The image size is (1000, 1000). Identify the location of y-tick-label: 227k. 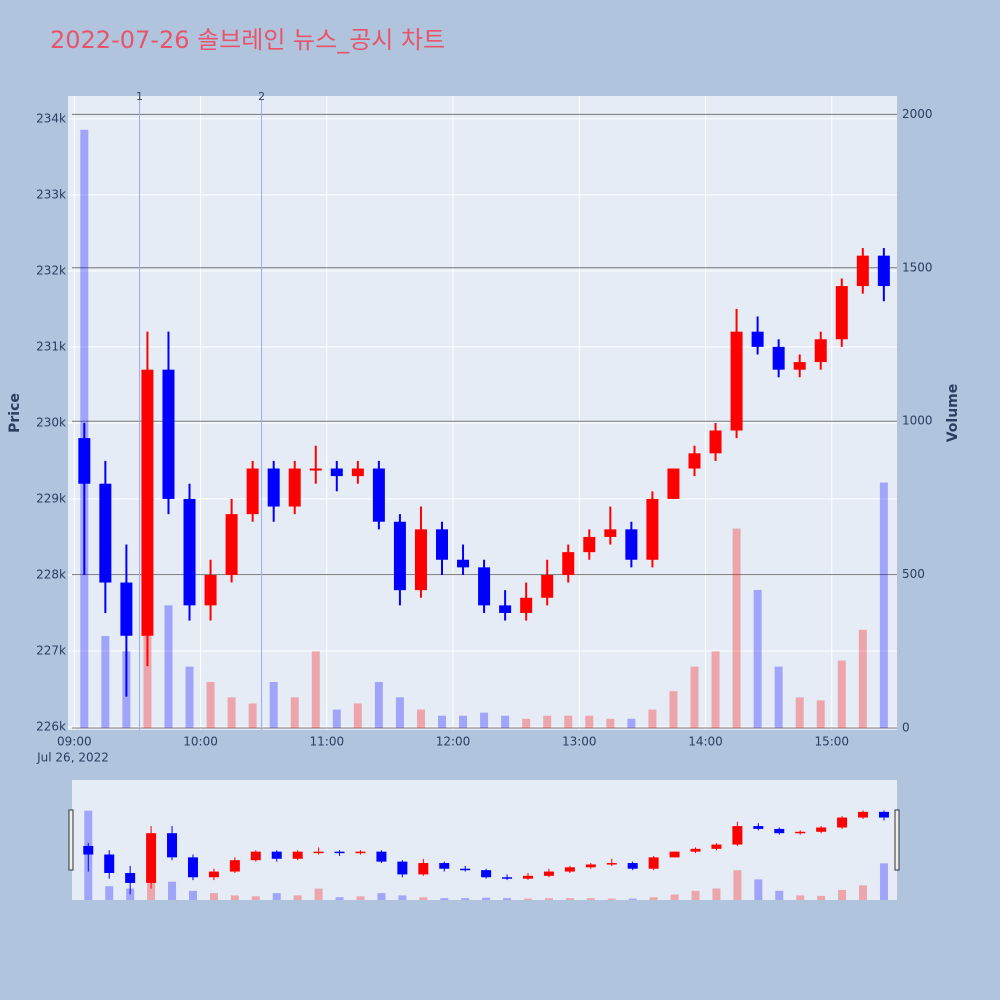
(51, 650).